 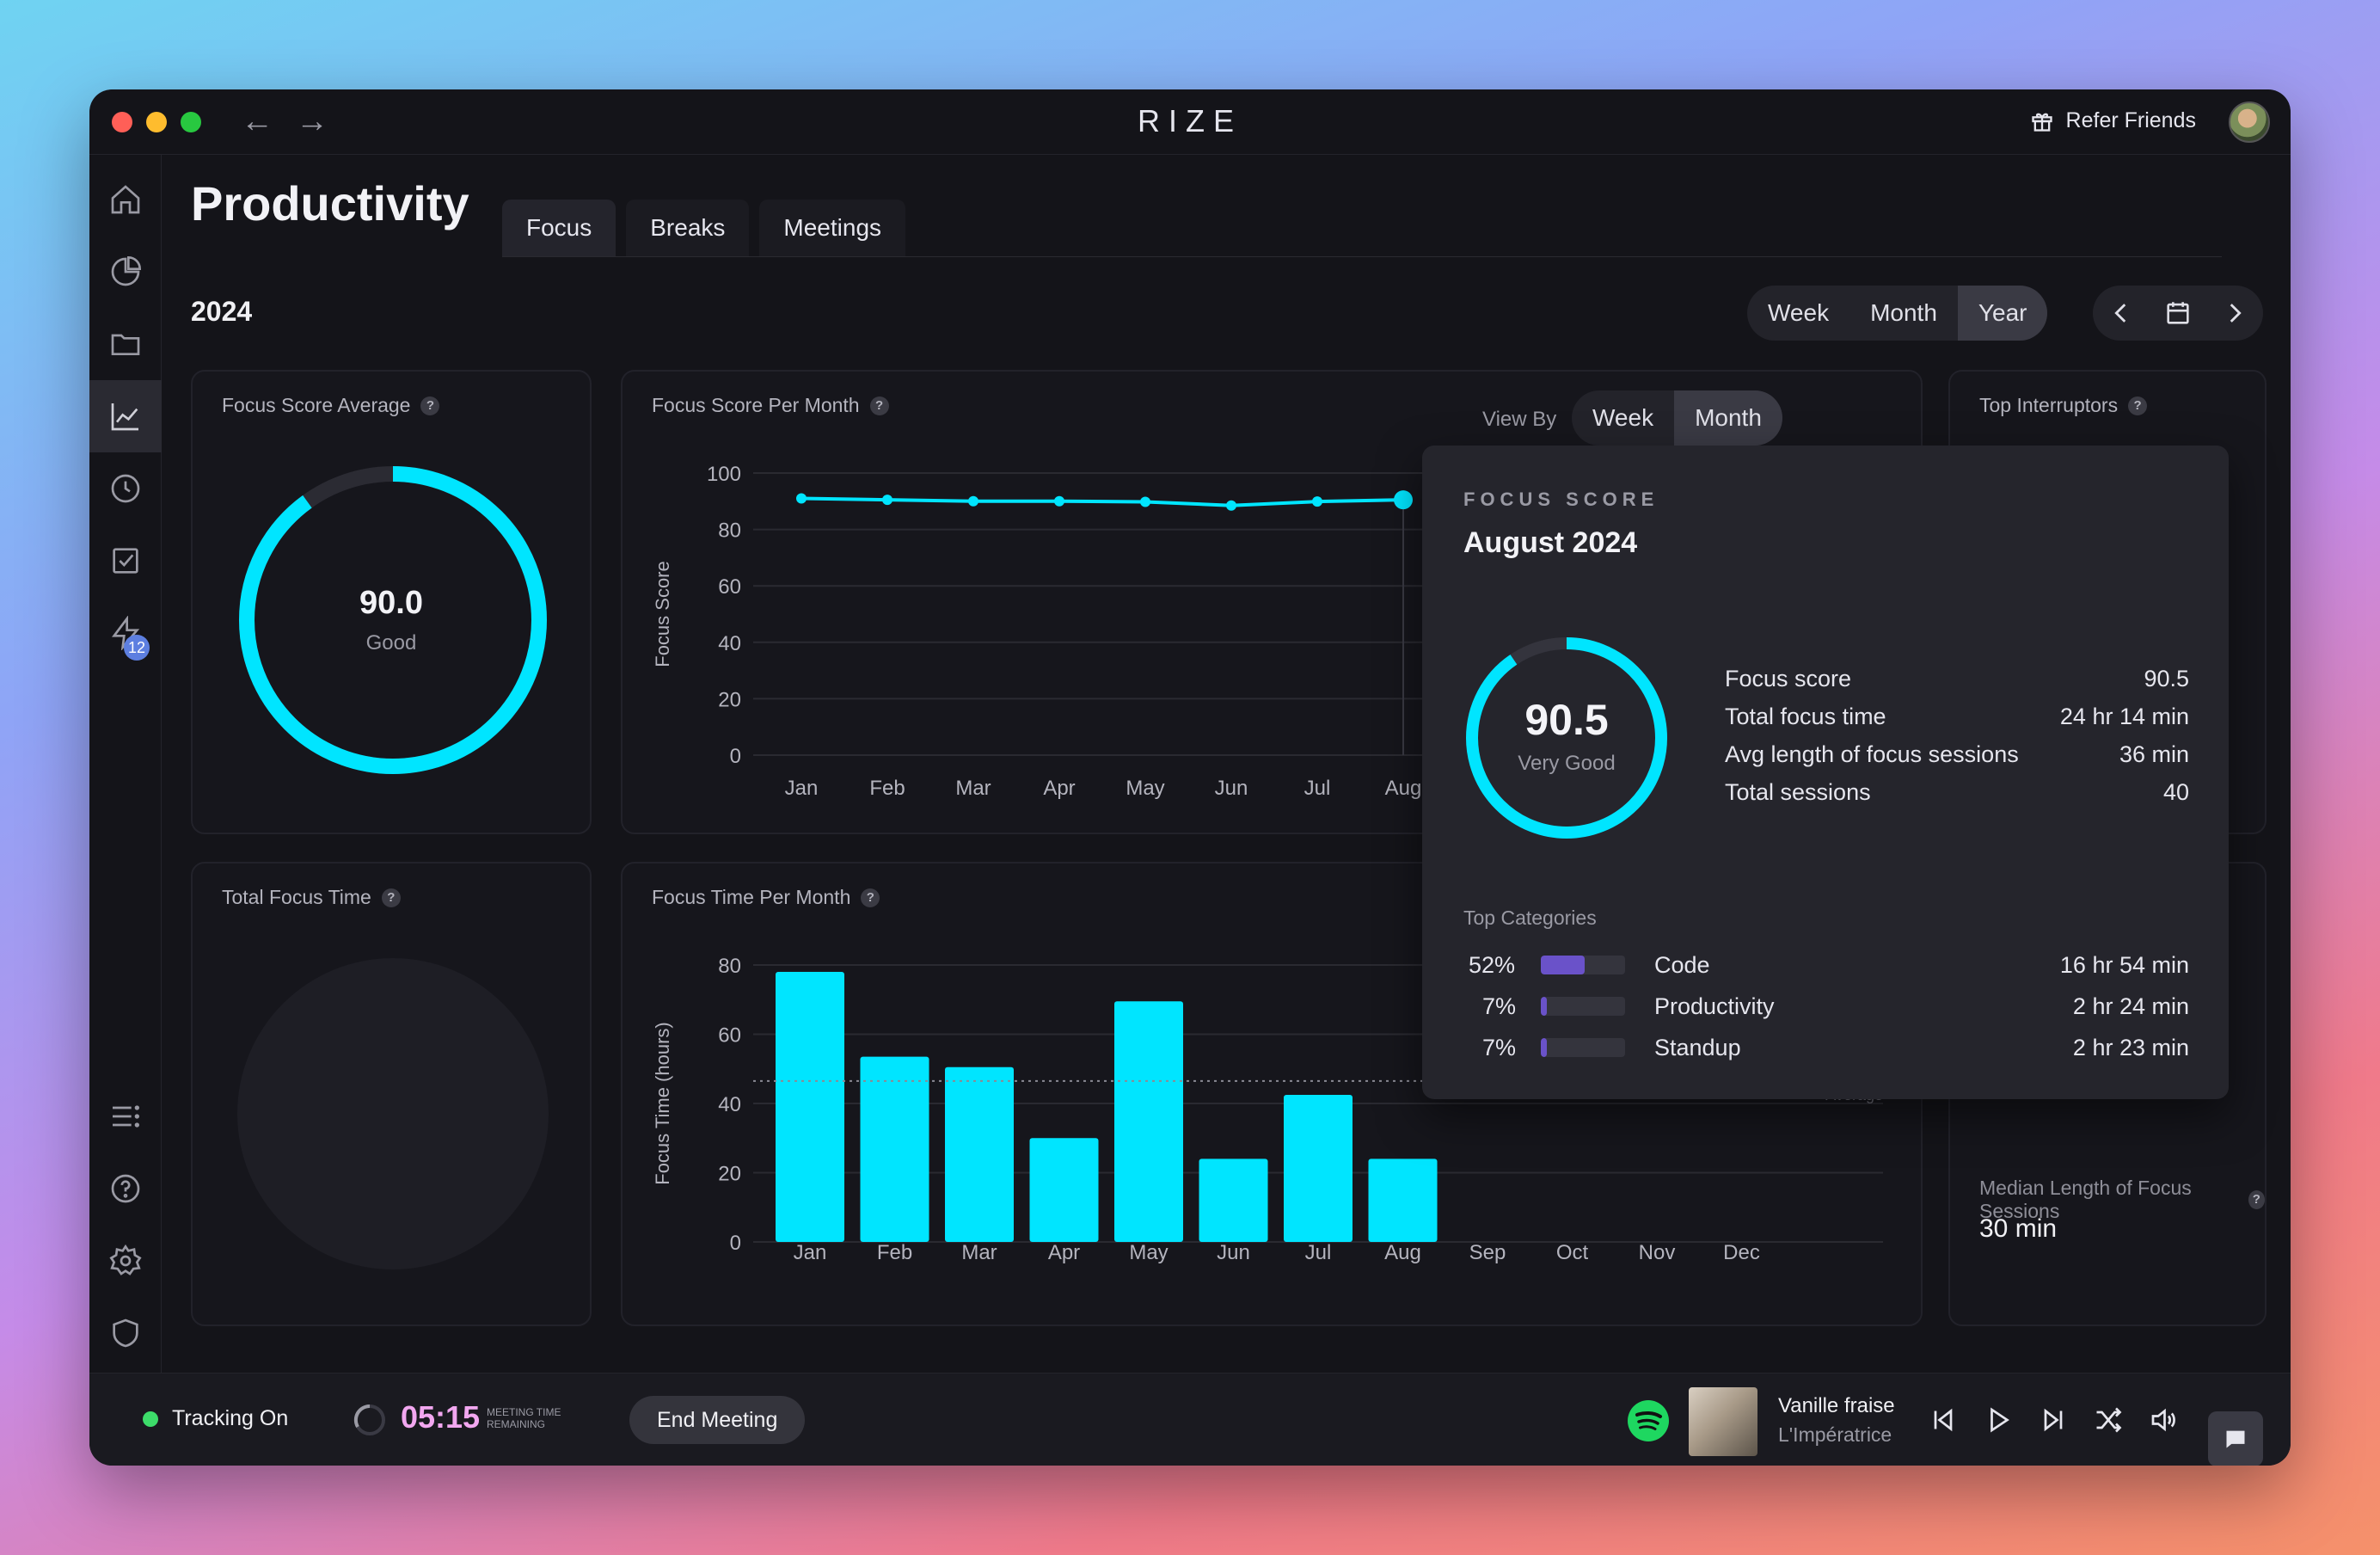 What do you see at coordinates (2108, 1419) in the screenshot?
I see `shuffle-icon` at bounding box center [2108, 1419].